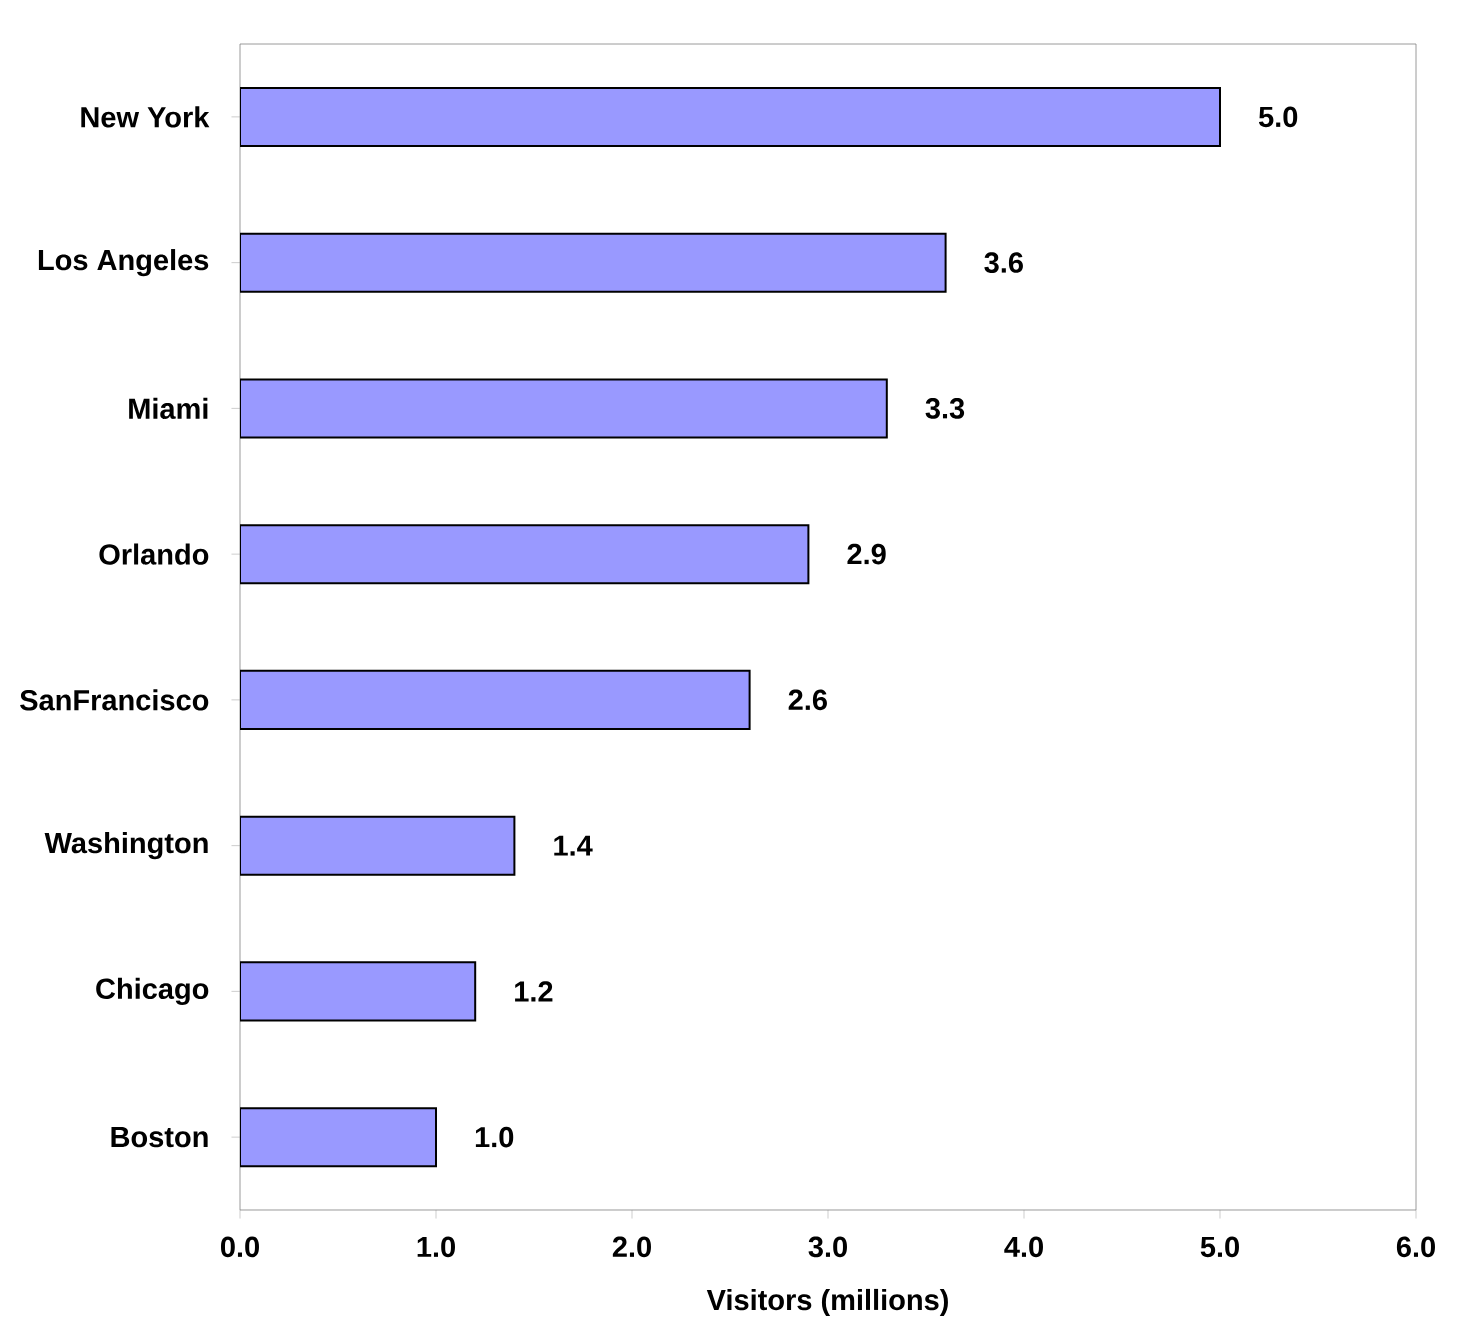 Image resolution: width=1473 pixels, height=1338 pixels. Describe the element at coordinates (1219, 1247) in the screenshot. I see `x-tick-label: 5.0` at that location.